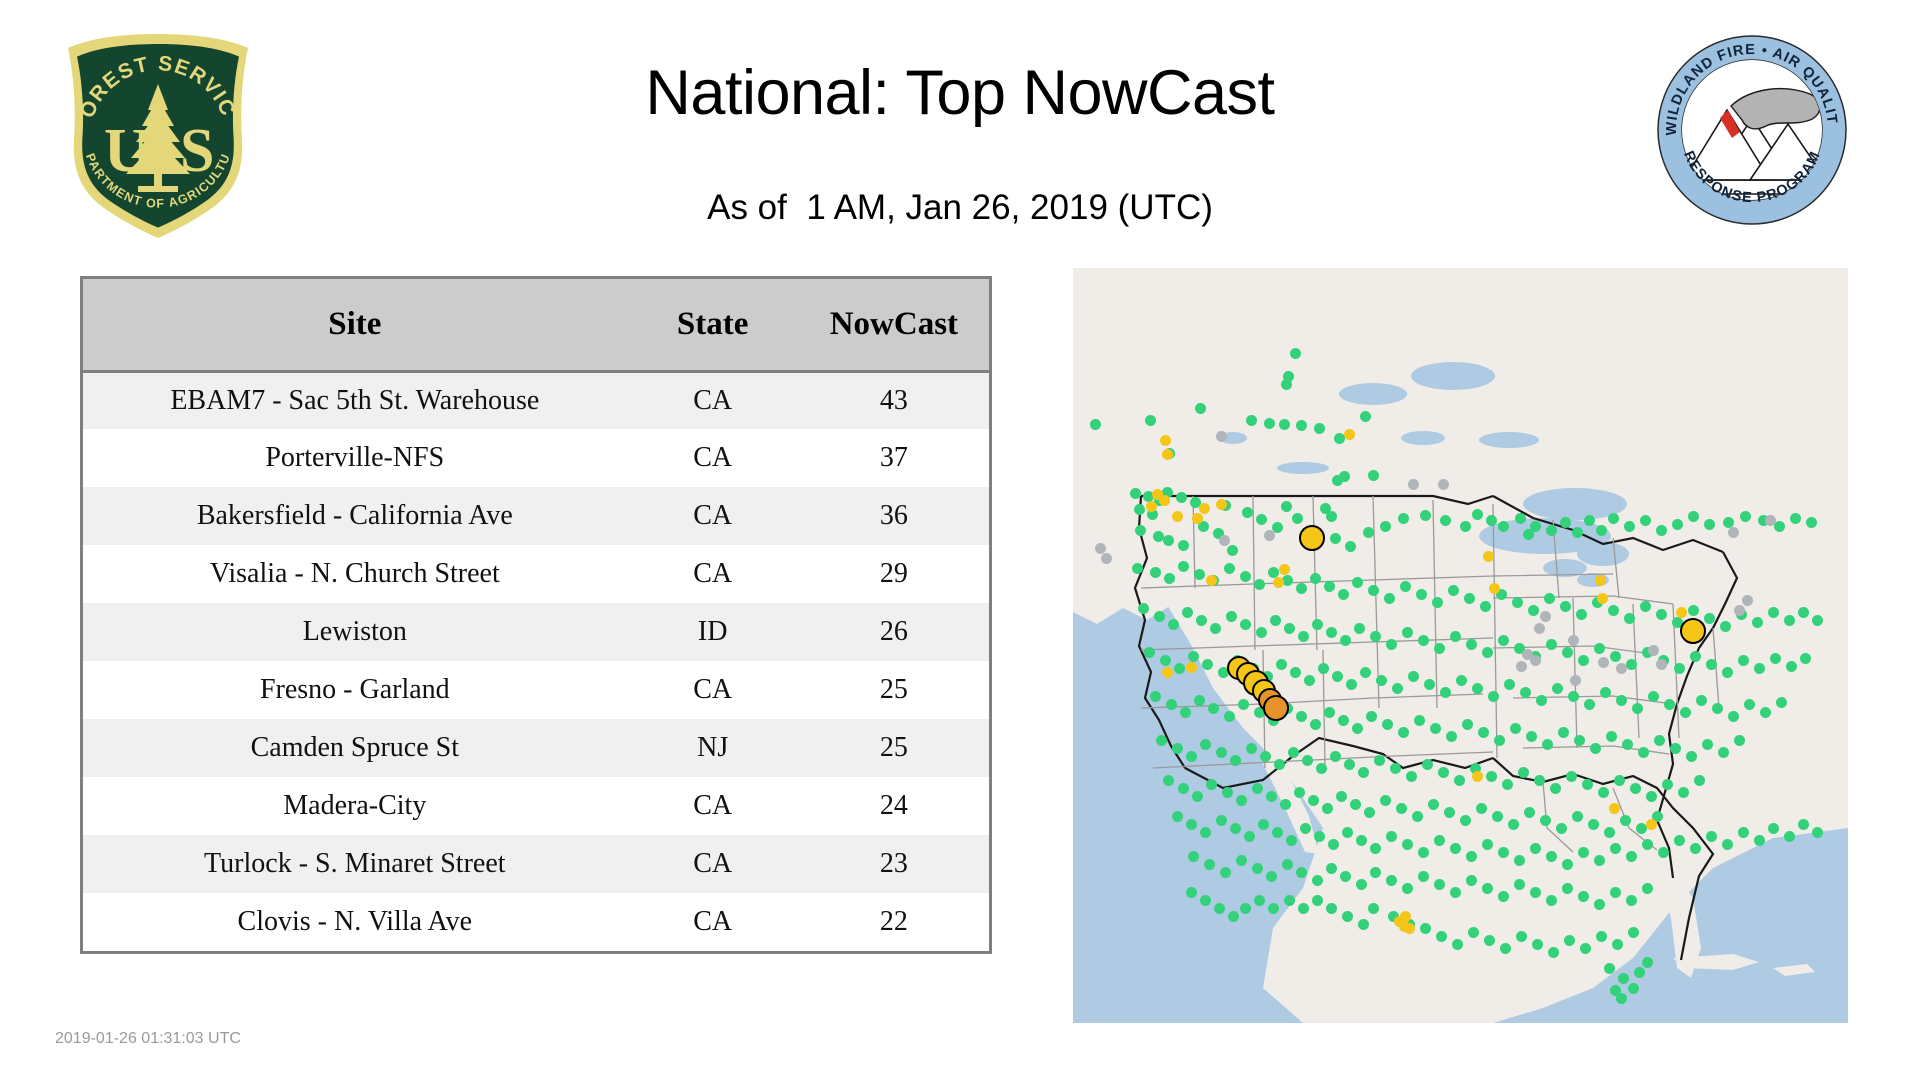 The image size is (1920, 1080). Describe the element at coordinates (536, 806) in the screenshot. I see `table-row: Madera-City CA 24` at that location.